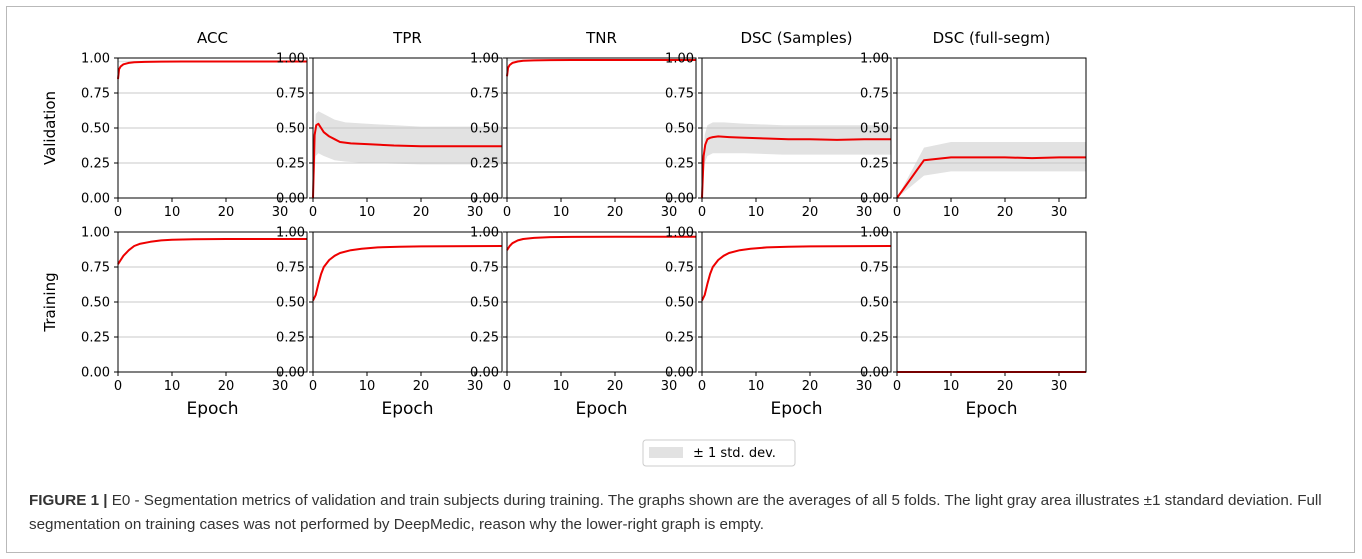  I want to click on subplot-training-3: 0.00 0.25 0.50 0.75 1.00 0 10 20 30 Epoch, so click(583, 322).